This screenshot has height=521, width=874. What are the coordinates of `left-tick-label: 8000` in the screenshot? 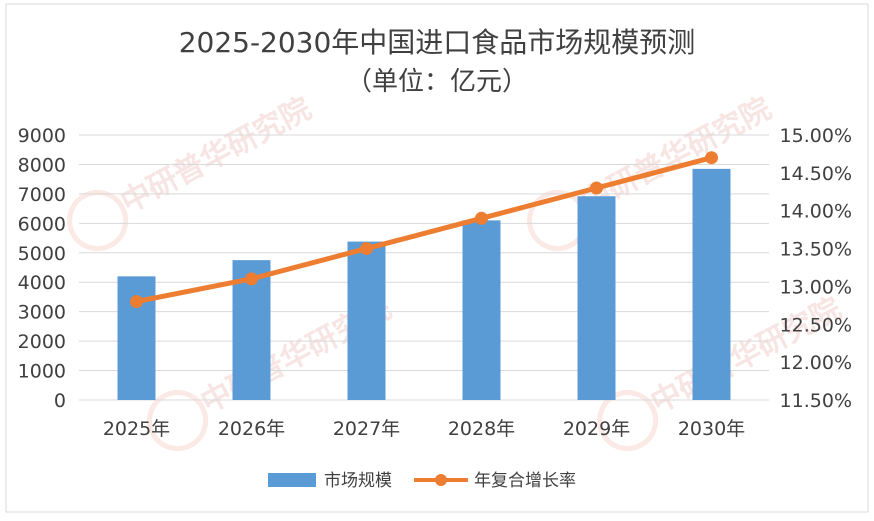 It's located at (42, 165).